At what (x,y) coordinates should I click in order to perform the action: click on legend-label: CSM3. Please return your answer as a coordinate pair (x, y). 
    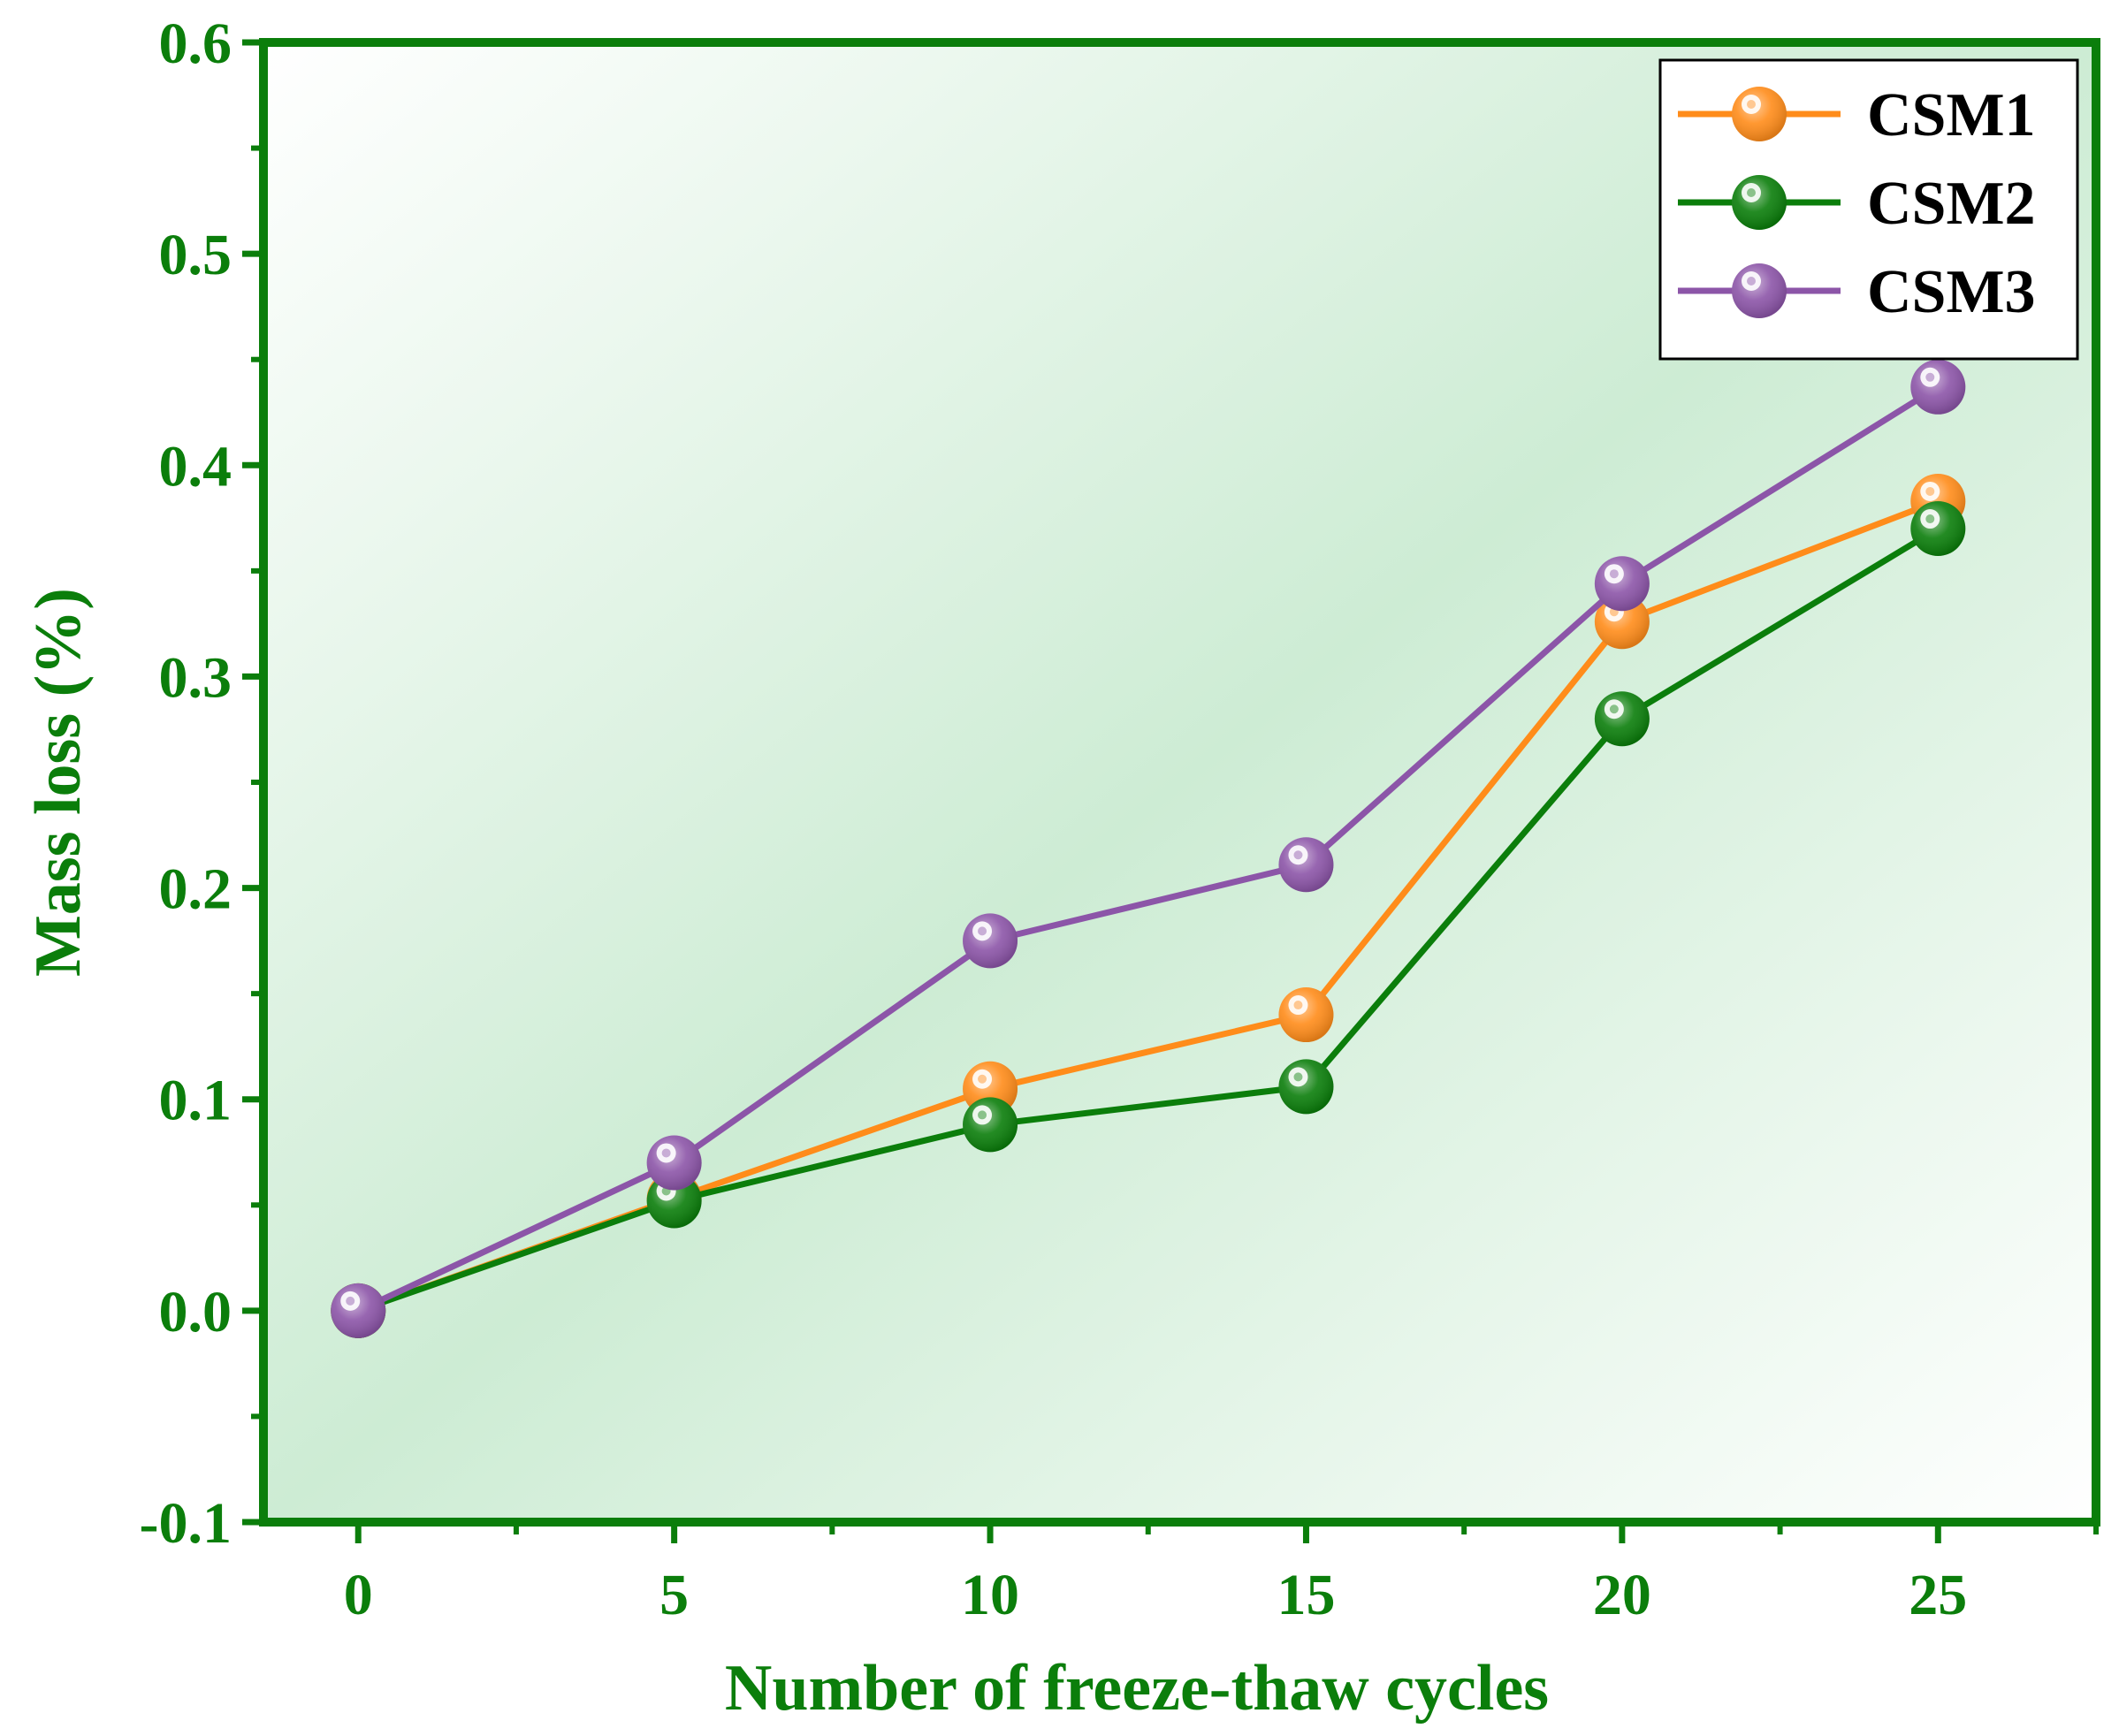
    Looking at the image, I should click on (1951, 292).